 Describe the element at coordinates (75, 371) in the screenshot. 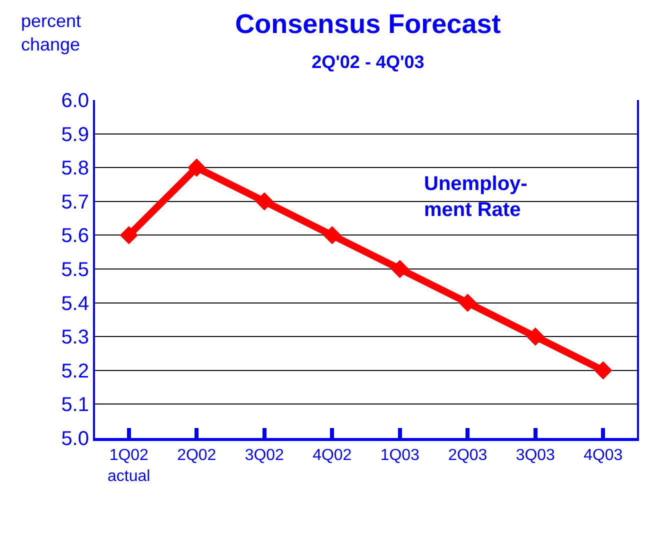

I see `y-tick-label: 5.2` at that location.